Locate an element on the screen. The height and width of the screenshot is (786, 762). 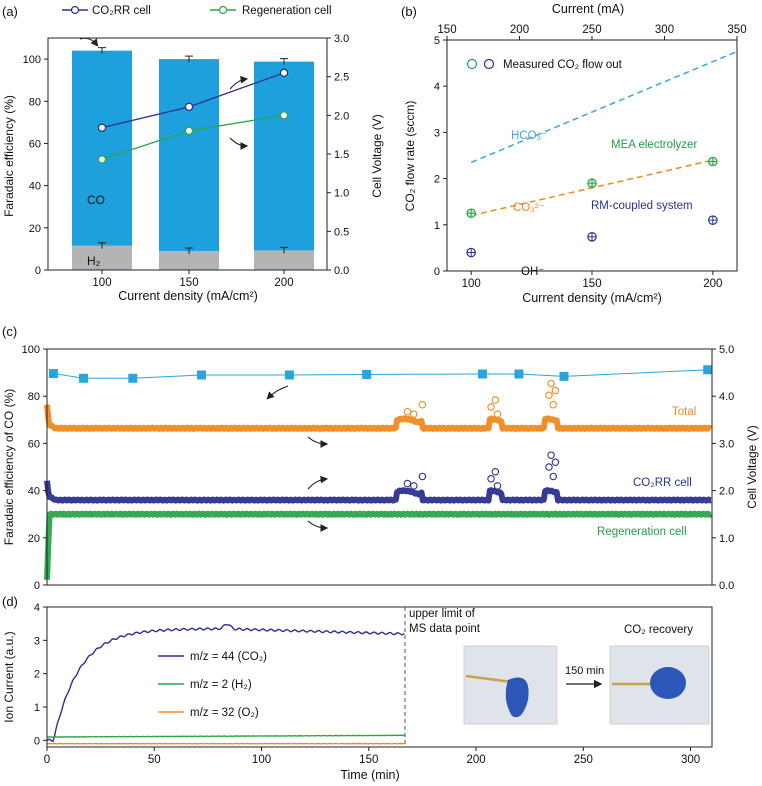
d-x-tick-label-300: 300 is located at coordinates (690, 760).